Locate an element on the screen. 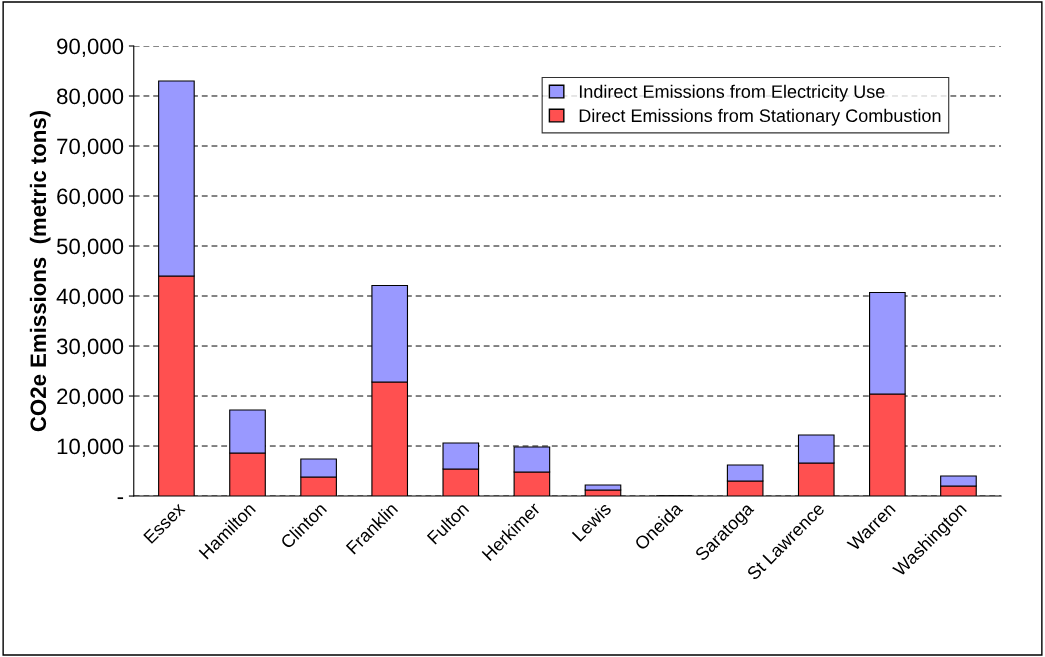 The width and height of the screenshot is (1045, 657). legend-label: Direct Emissions from Stationary Combustion is located at coordinates (760, 117).